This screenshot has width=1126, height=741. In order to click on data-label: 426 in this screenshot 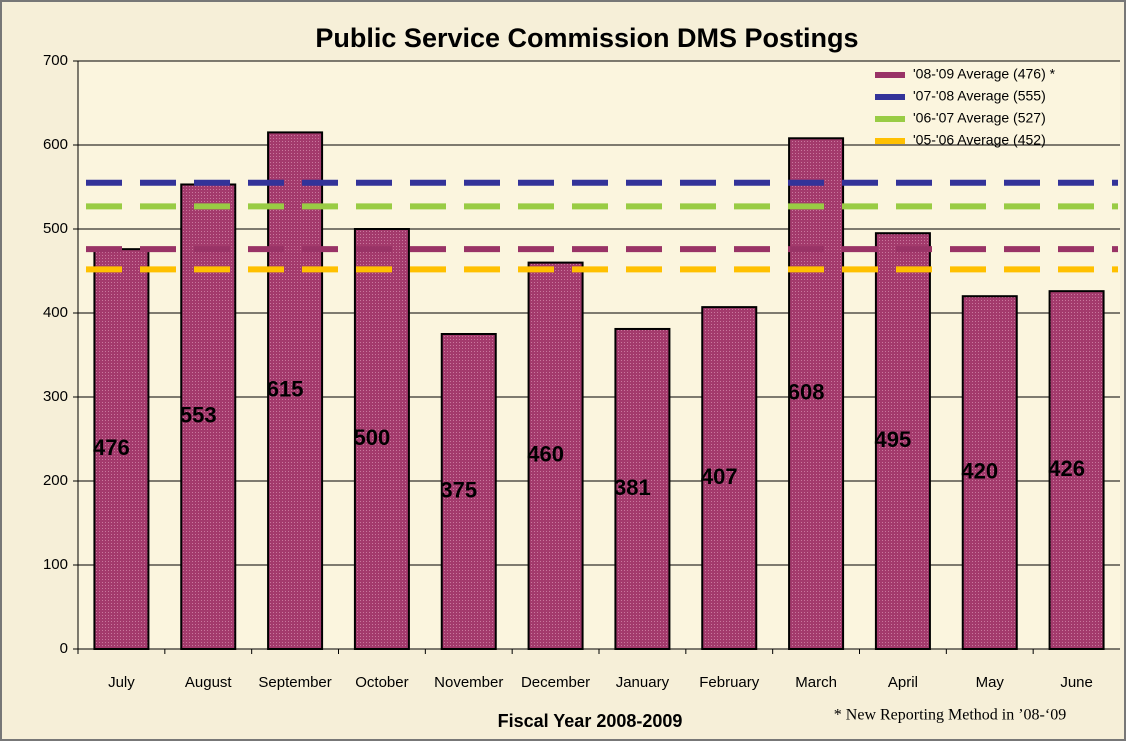, I will do `click(1066, 468)`.